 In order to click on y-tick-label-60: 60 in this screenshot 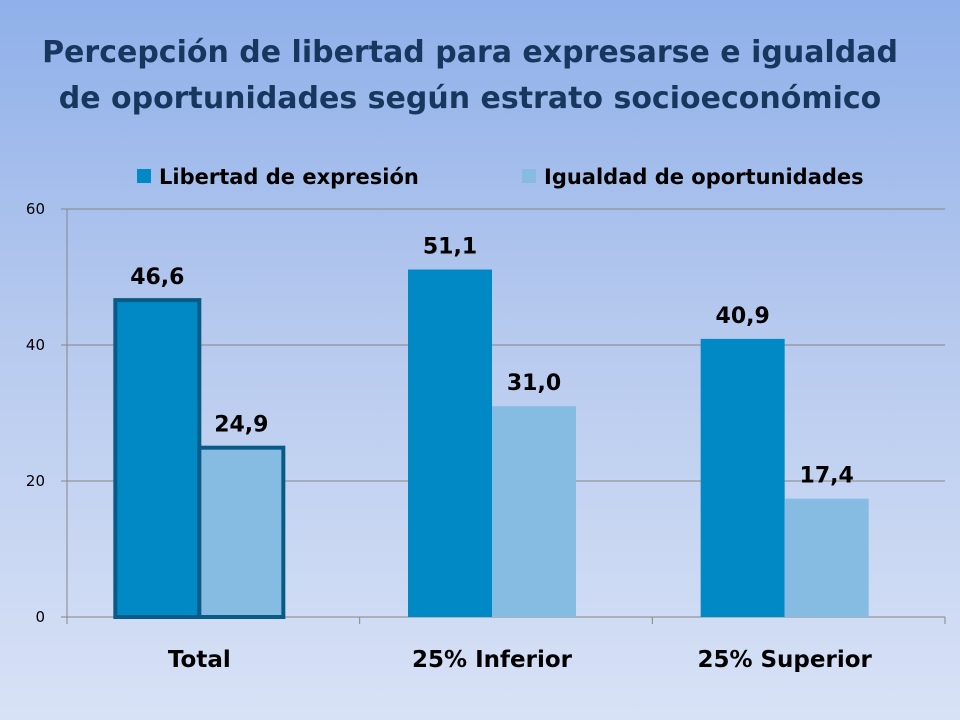, I will do `click(35, 209)`.